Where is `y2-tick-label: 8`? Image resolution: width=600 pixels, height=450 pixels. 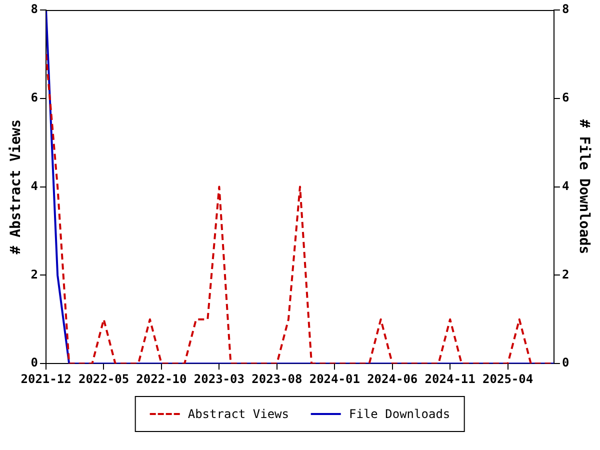
y2-tick-label: 8 is located at coordinates (566, 9).